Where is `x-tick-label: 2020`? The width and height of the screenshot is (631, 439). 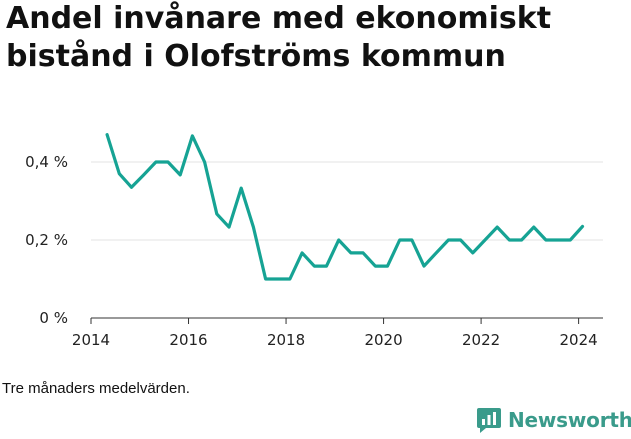 x-tick-label: 2020 is located at coordinates (383, 340).